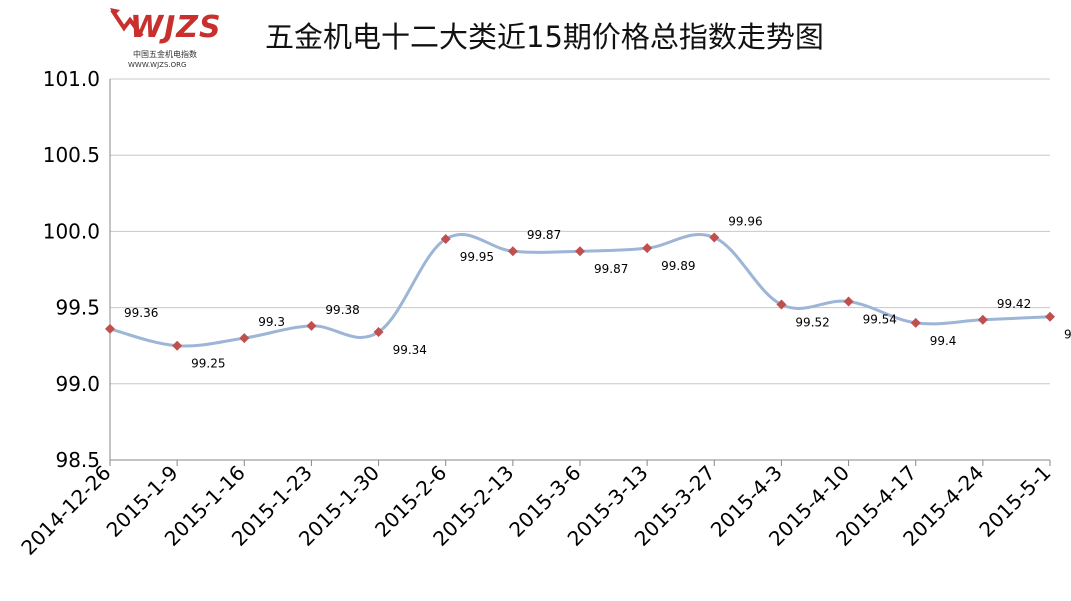  Describe the element at coordinates (342, 310) in the screenshot. I see `data-label: 99.38` at that location.